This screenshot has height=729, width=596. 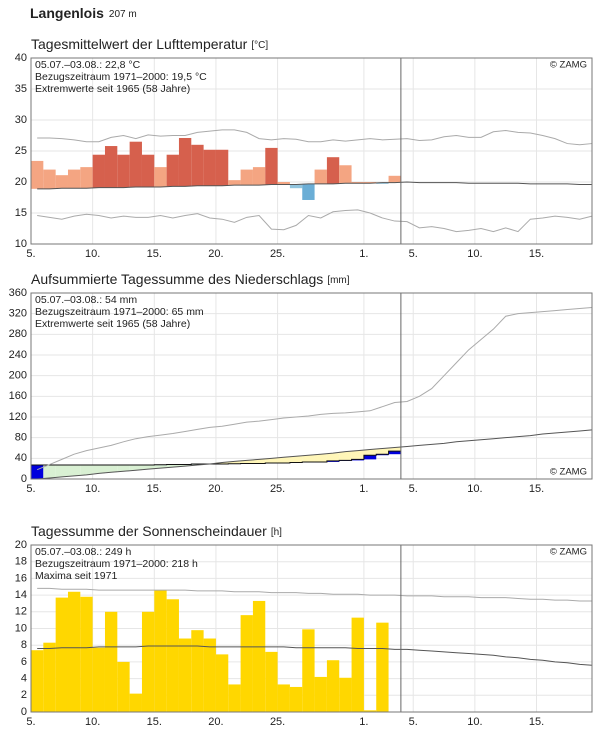 What do you see at coordinates (18, 355) in the screenshot?
I see `y-tick-label: 240` at bounding box center [18, 355].